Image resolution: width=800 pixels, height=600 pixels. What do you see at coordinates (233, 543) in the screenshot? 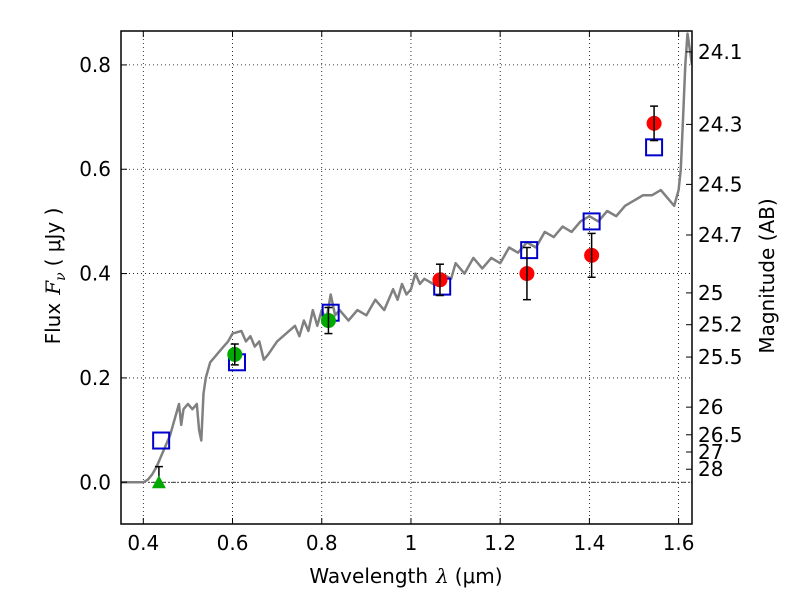
I see `x-tick-label: 0.6` at bounding box center [233, 543].